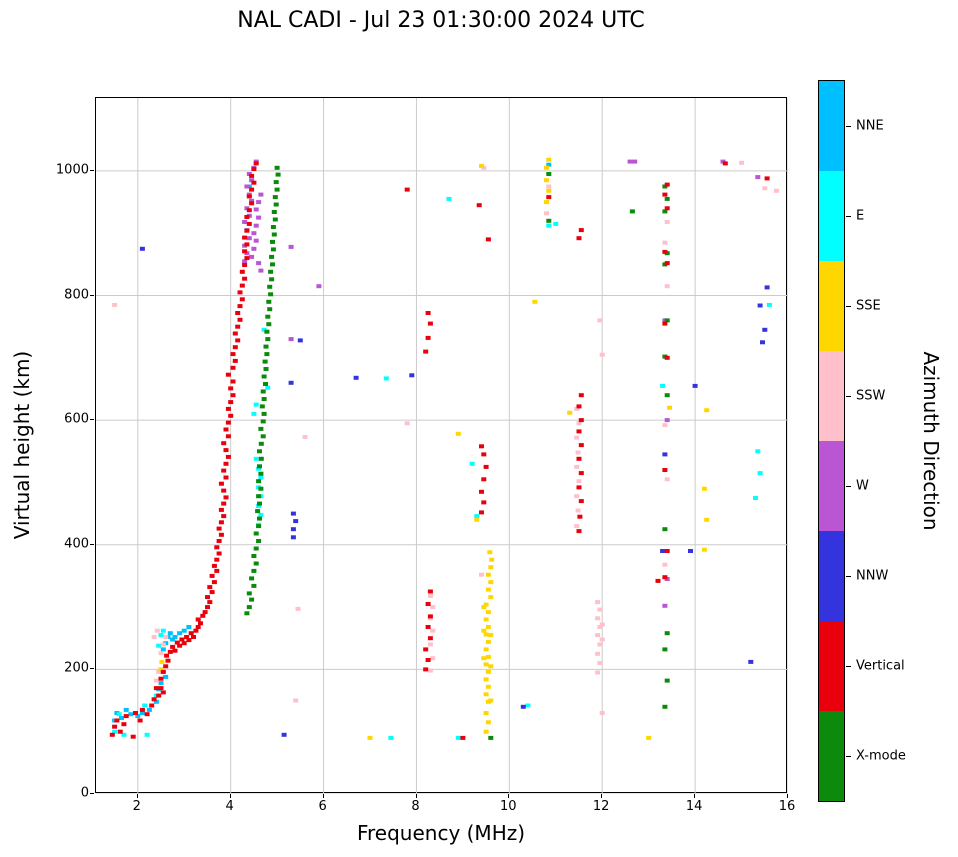  What do you see at coordinates (831, 486) in the screenshot?
I see `colorbar-segment-w` at bounding box center [831, 486].